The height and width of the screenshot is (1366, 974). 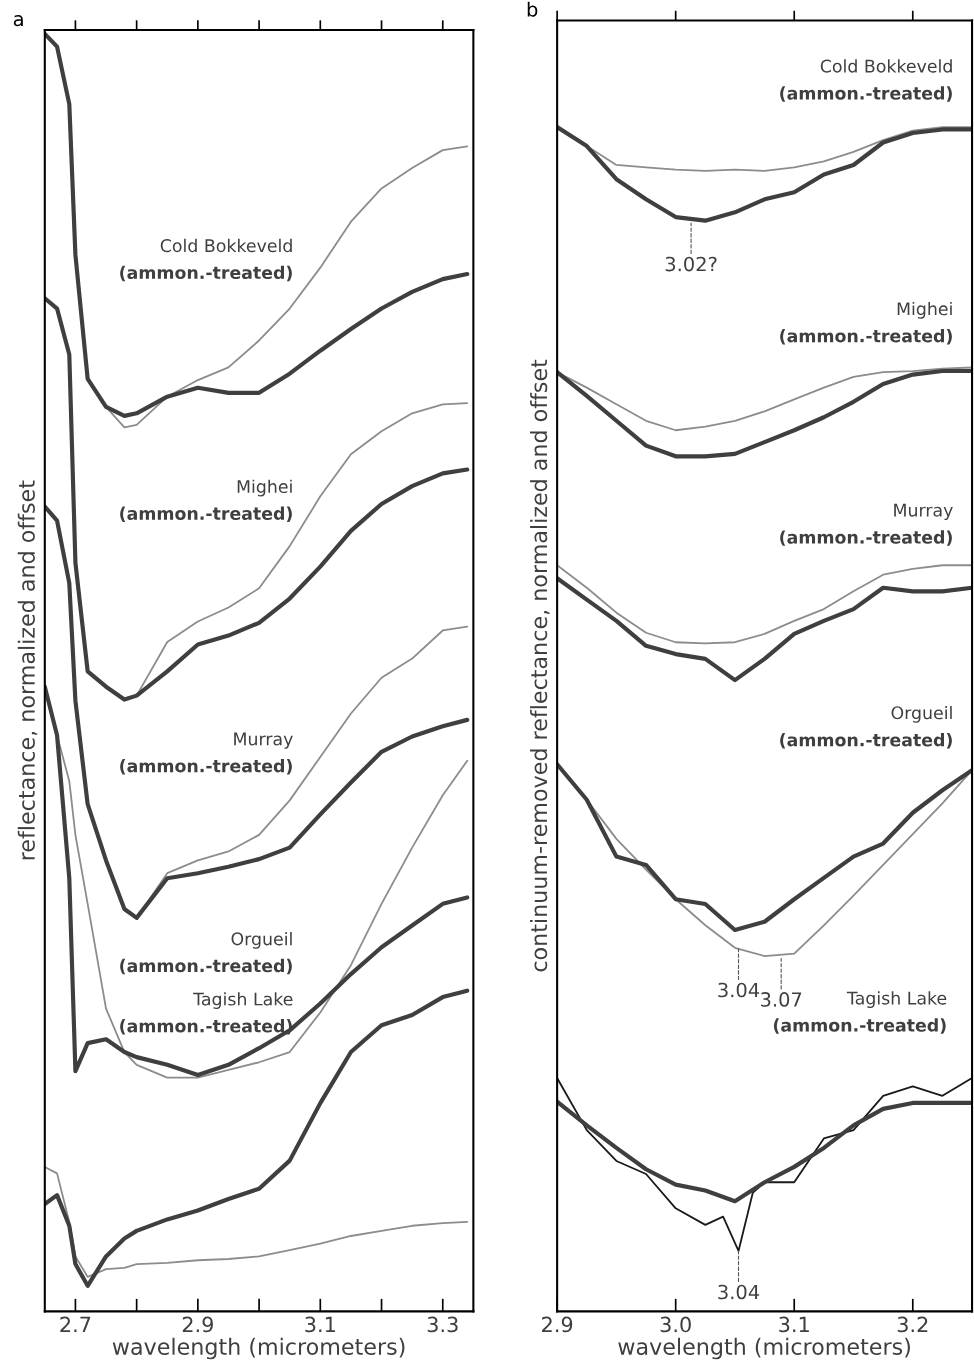 What do you see at coordinates (675, 1324) in the screenshot?
I see `x-tick-label: 3.0` at bounding box center [675, 1324].